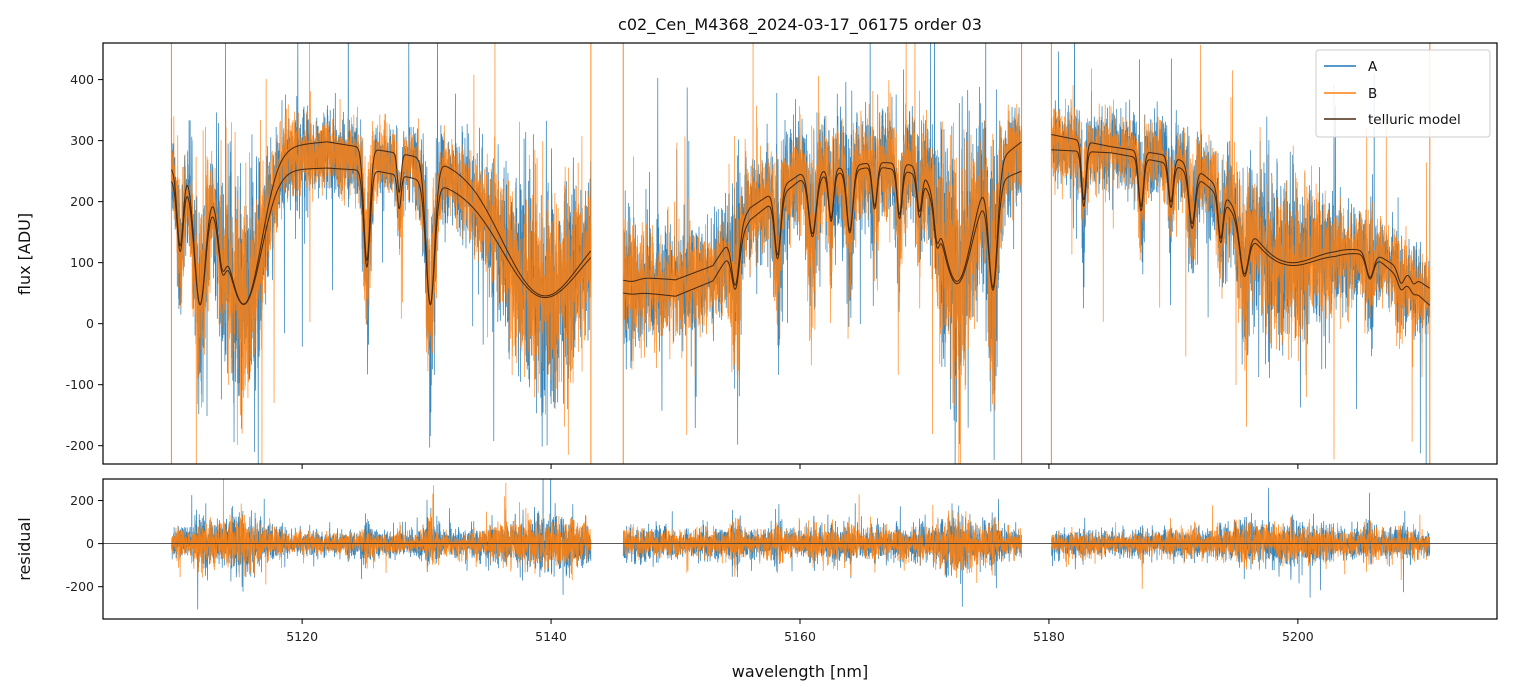 The width and height of the screenshot is (1513, 696). What do you see at coordinates (80, 445) in the screenshot?
I see `flux-y-tick-label: -200` at bounding box center [80, 445].